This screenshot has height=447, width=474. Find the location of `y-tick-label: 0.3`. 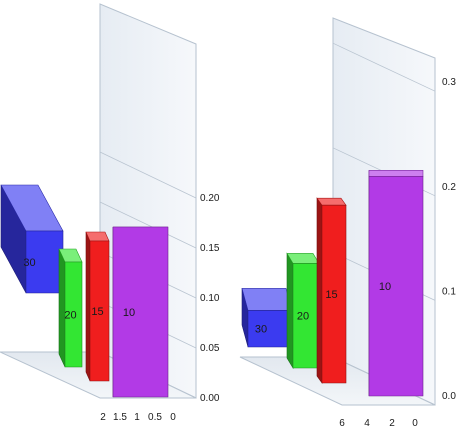

y-tick-label: 0.3 is located at coordinates (449, 82).